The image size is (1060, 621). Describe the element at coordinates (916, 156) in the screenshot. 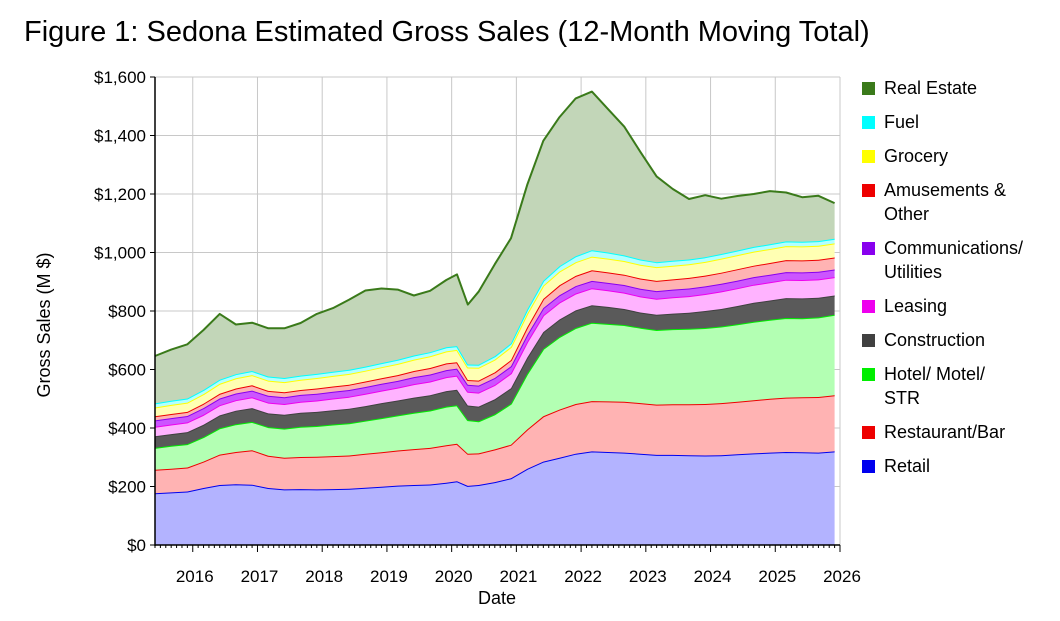

I see `legend-label: Grocery` at that location.